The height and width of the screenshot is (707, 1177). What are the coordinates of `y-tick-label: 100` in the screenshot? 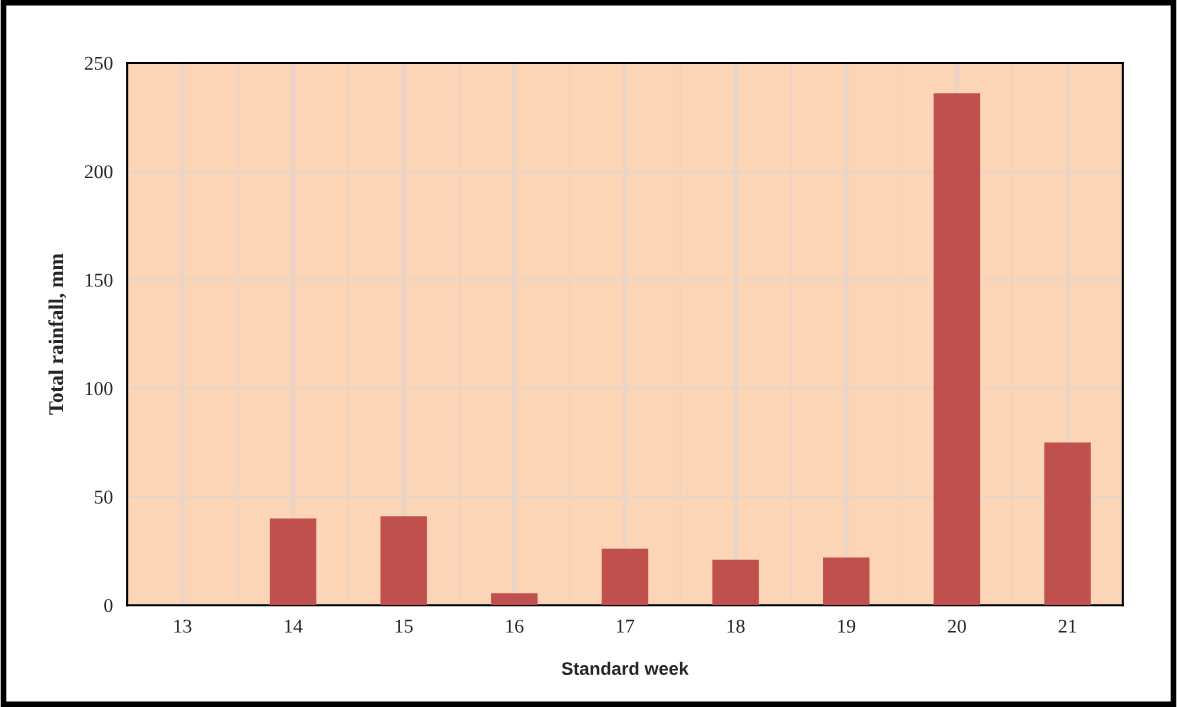 It's located at (99, 389).